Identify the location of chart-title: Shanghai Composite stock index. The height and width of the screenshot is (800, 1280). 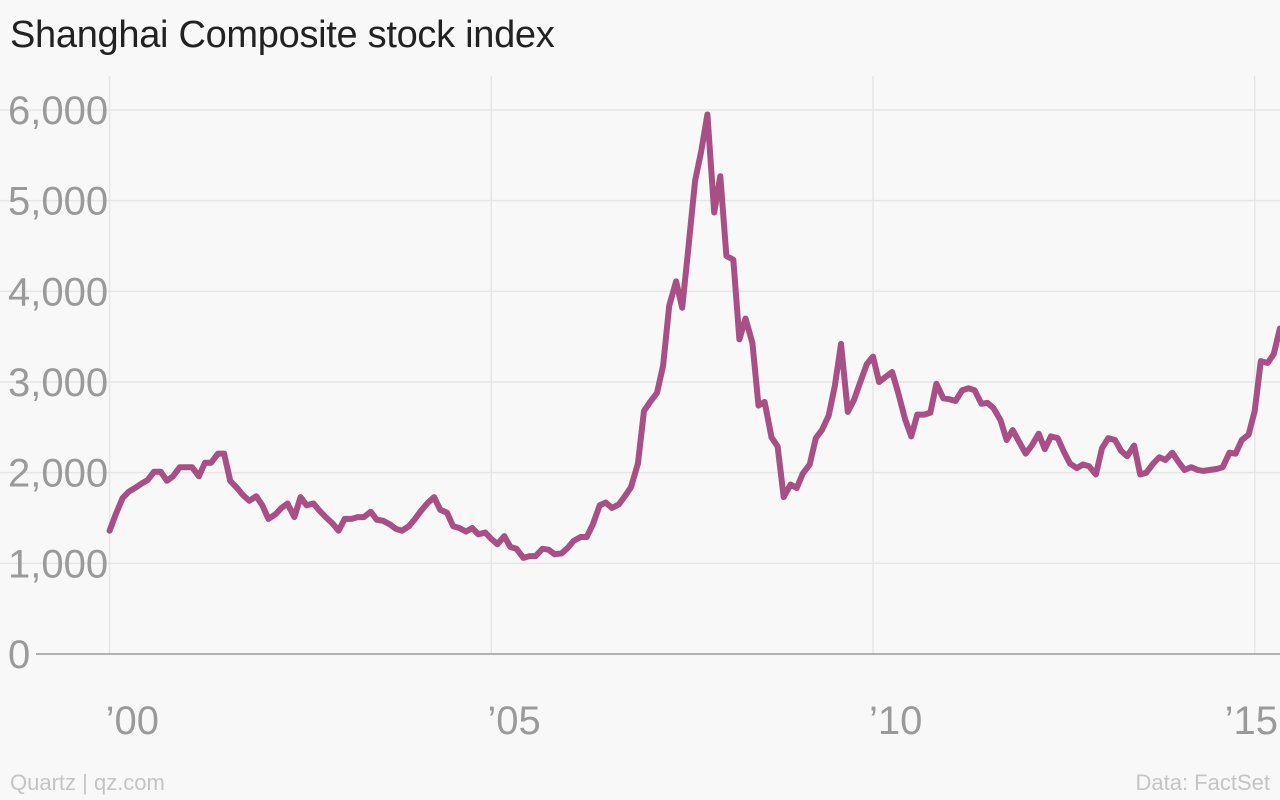
(282, 35).